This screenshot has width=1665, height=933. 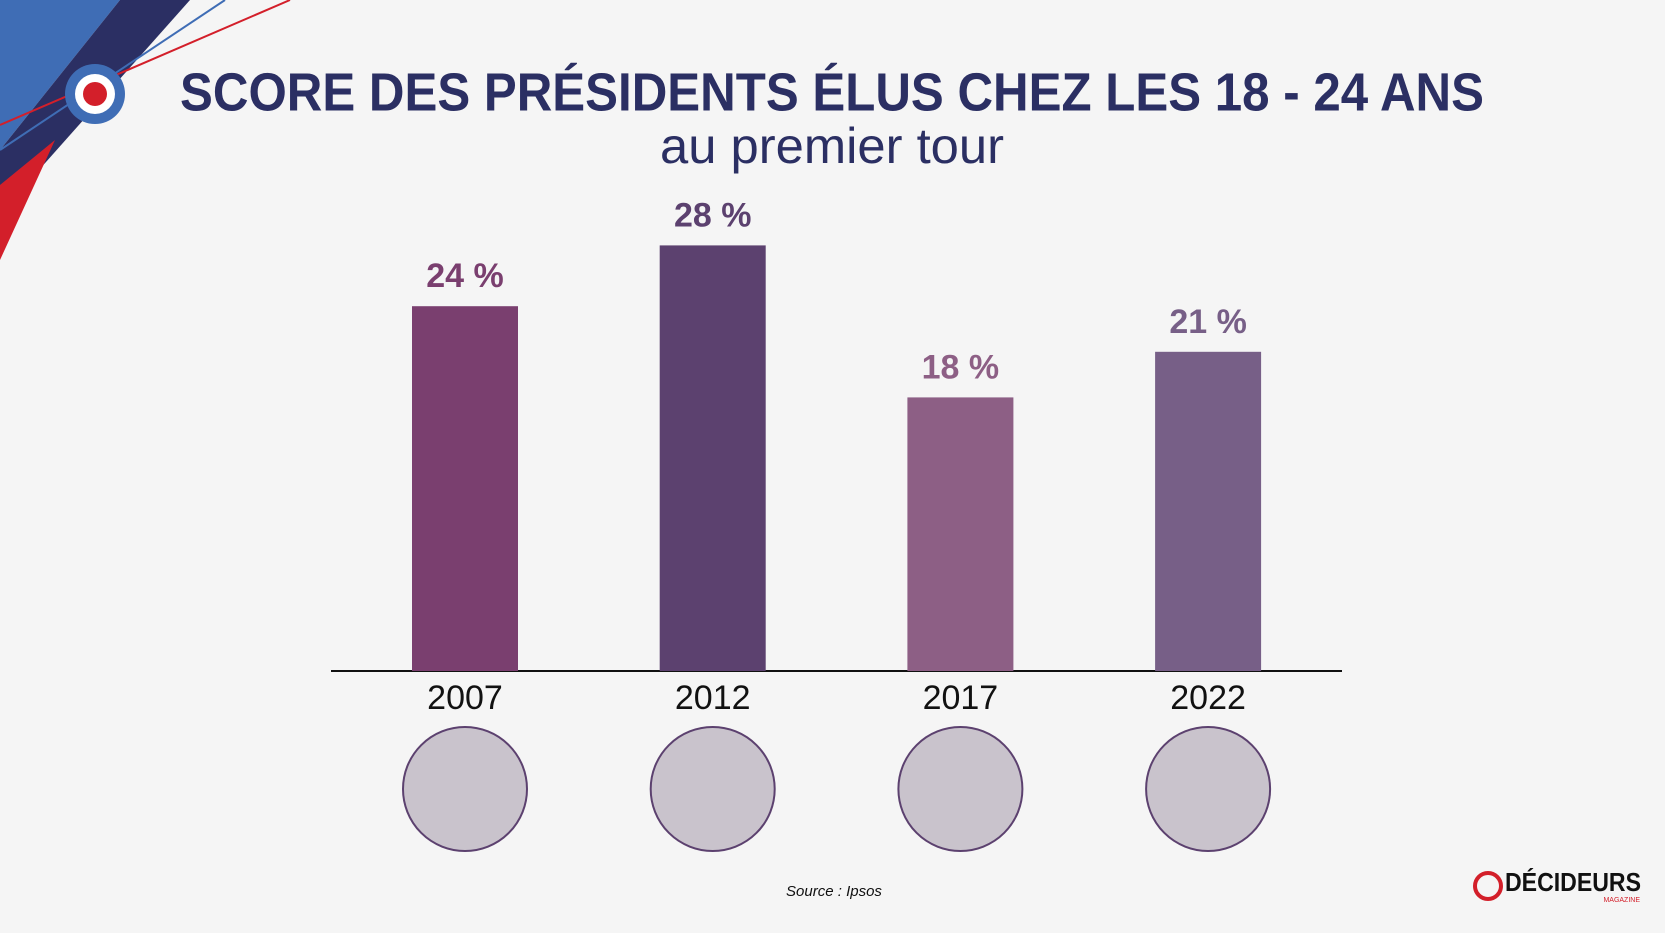 What do you see at coordinates (145, 130) in the screenshot?
I see `tricolor-decoration` at bounding box center [145, 130].